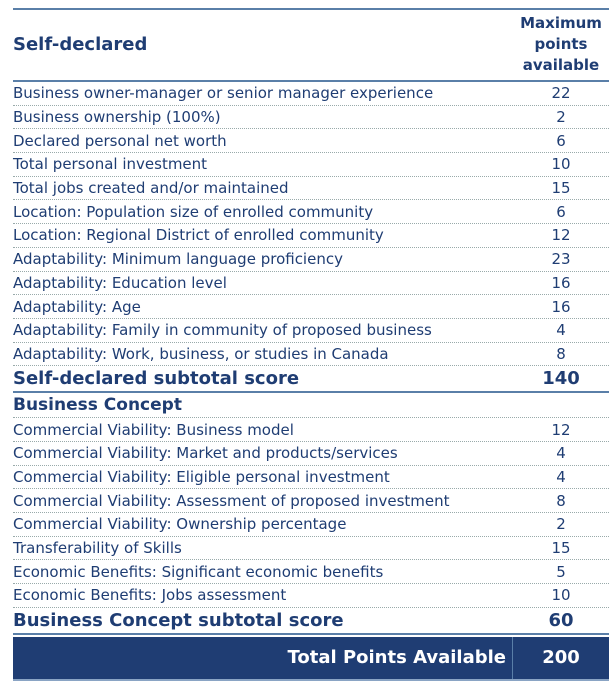 This screenshot has height=681, width=609. I want to click on table-row: Total jobs created and/or maintained 15, so click(311, 189).